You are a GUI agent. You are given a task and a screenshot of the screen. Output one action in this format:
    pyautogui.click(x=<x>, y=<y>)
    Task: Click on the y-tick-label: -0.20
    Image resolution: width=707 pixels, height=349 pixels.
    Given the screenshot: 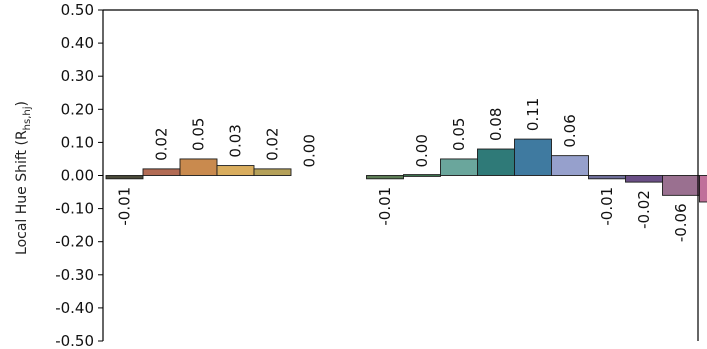 What is the action you would take?
    pyautogui.click(x=74, y=242)
    